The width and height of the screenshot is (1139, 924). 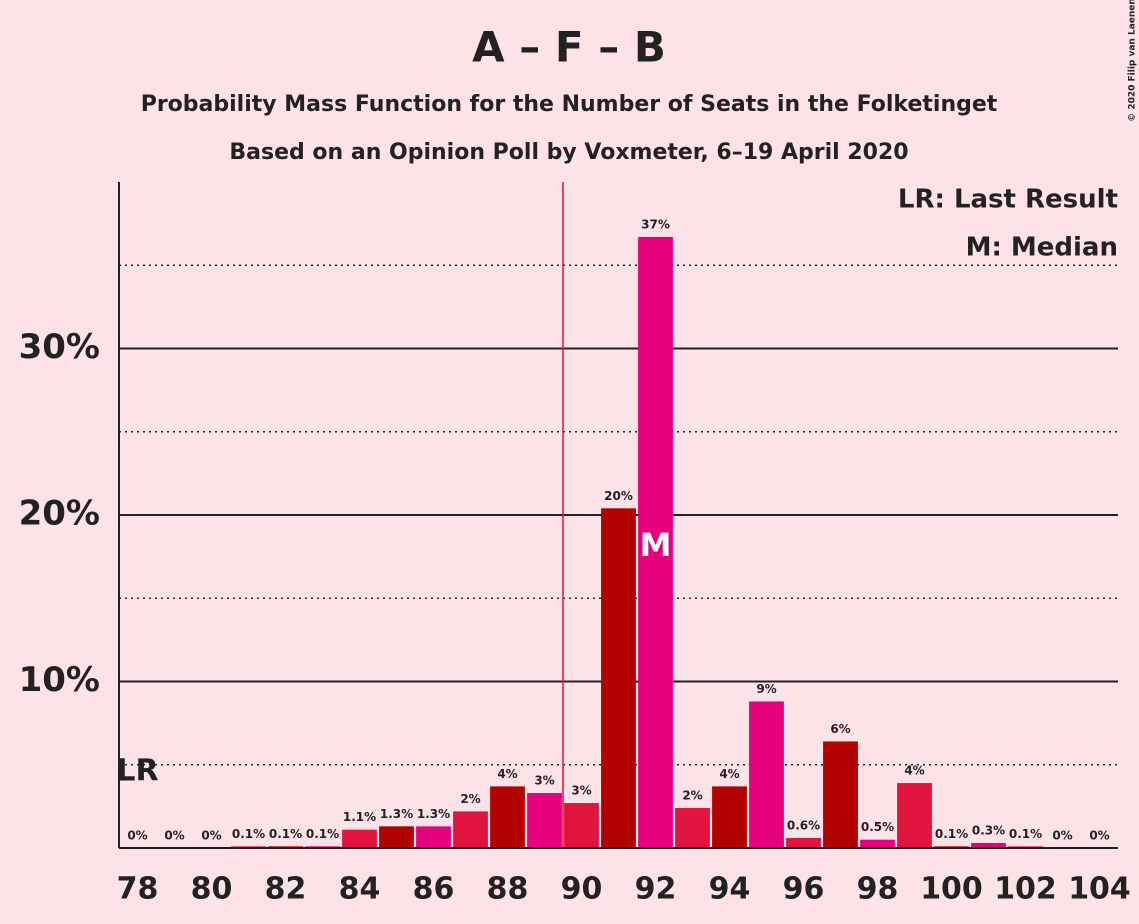 What do you see at coordinates (59, 680) in the screenshot?
I see `y-tick-label: 10%` at bounding box center [59, 680].